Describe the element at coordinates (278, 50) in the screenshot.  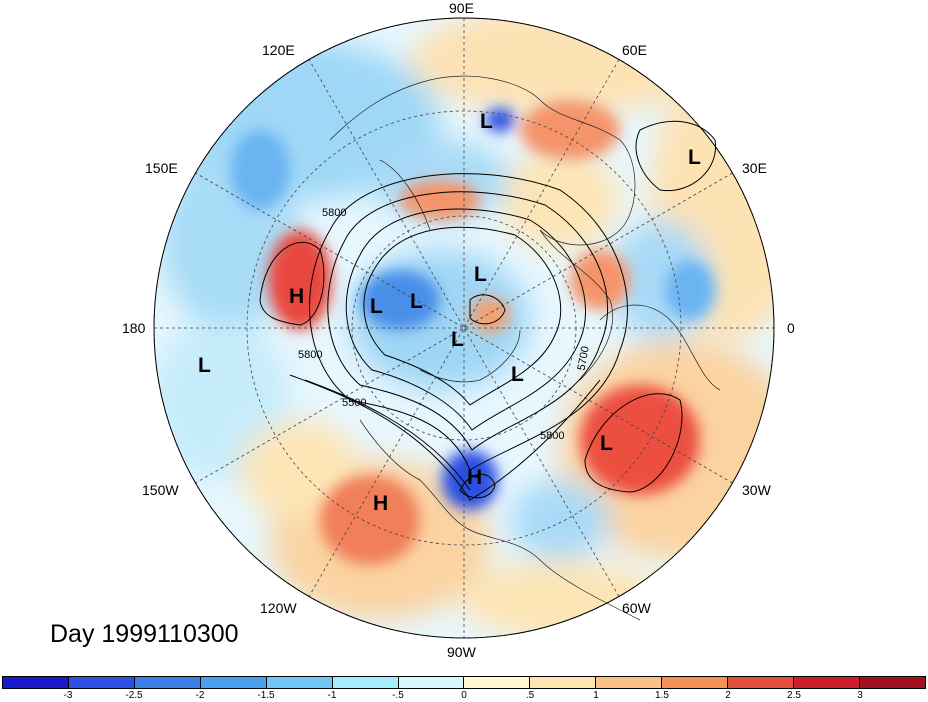
I see `lon-label-120e: 120E` at that location.